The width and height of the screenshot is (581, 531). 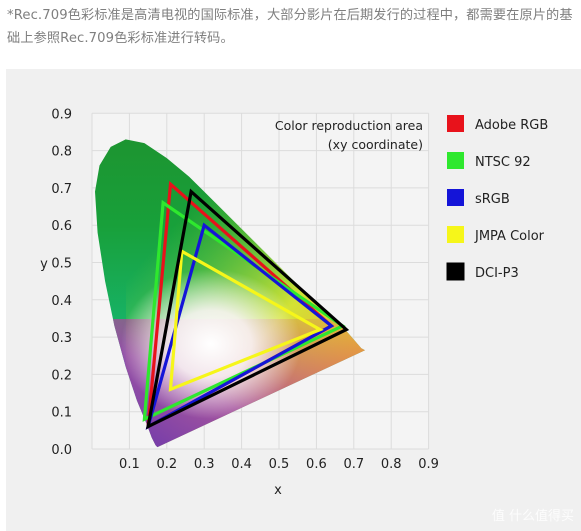 What do you see at coordinates (279, 464) in the screenshot?
I see `x-tick-label: 0.5` at bounding box center [279, 464].